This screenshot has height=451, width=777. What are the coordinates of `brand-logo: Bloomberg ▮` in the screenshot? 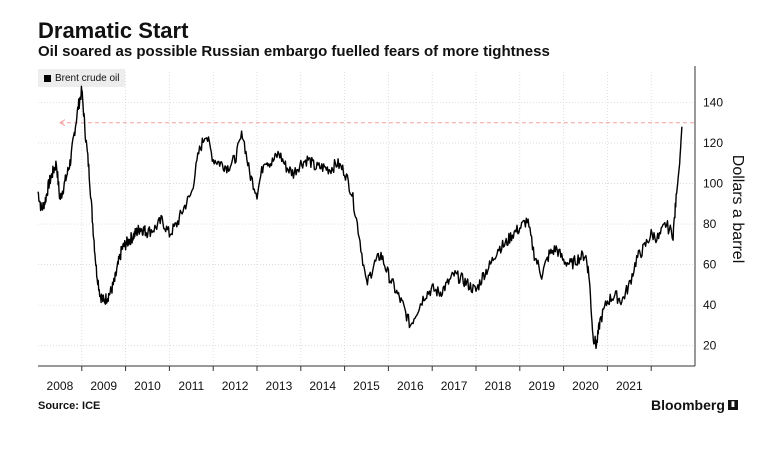 It's located at (694, 405).